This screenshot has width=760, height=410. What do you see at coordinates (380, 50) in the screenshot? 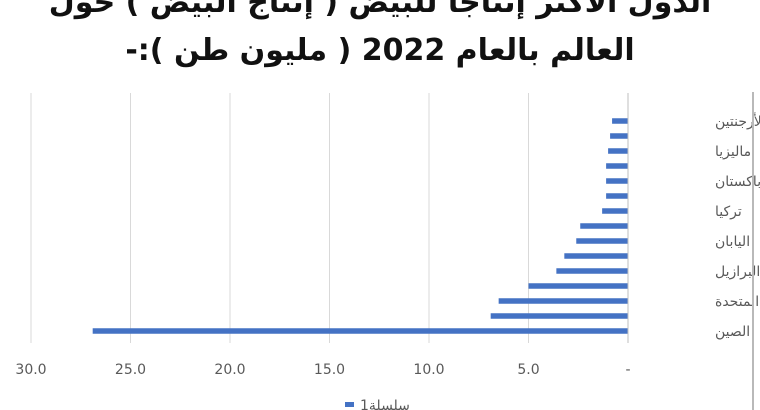
I see `chart-title-line-2: العالم بالعام 2022 ( مليون طن ):-` at bounding box center [380, 50].